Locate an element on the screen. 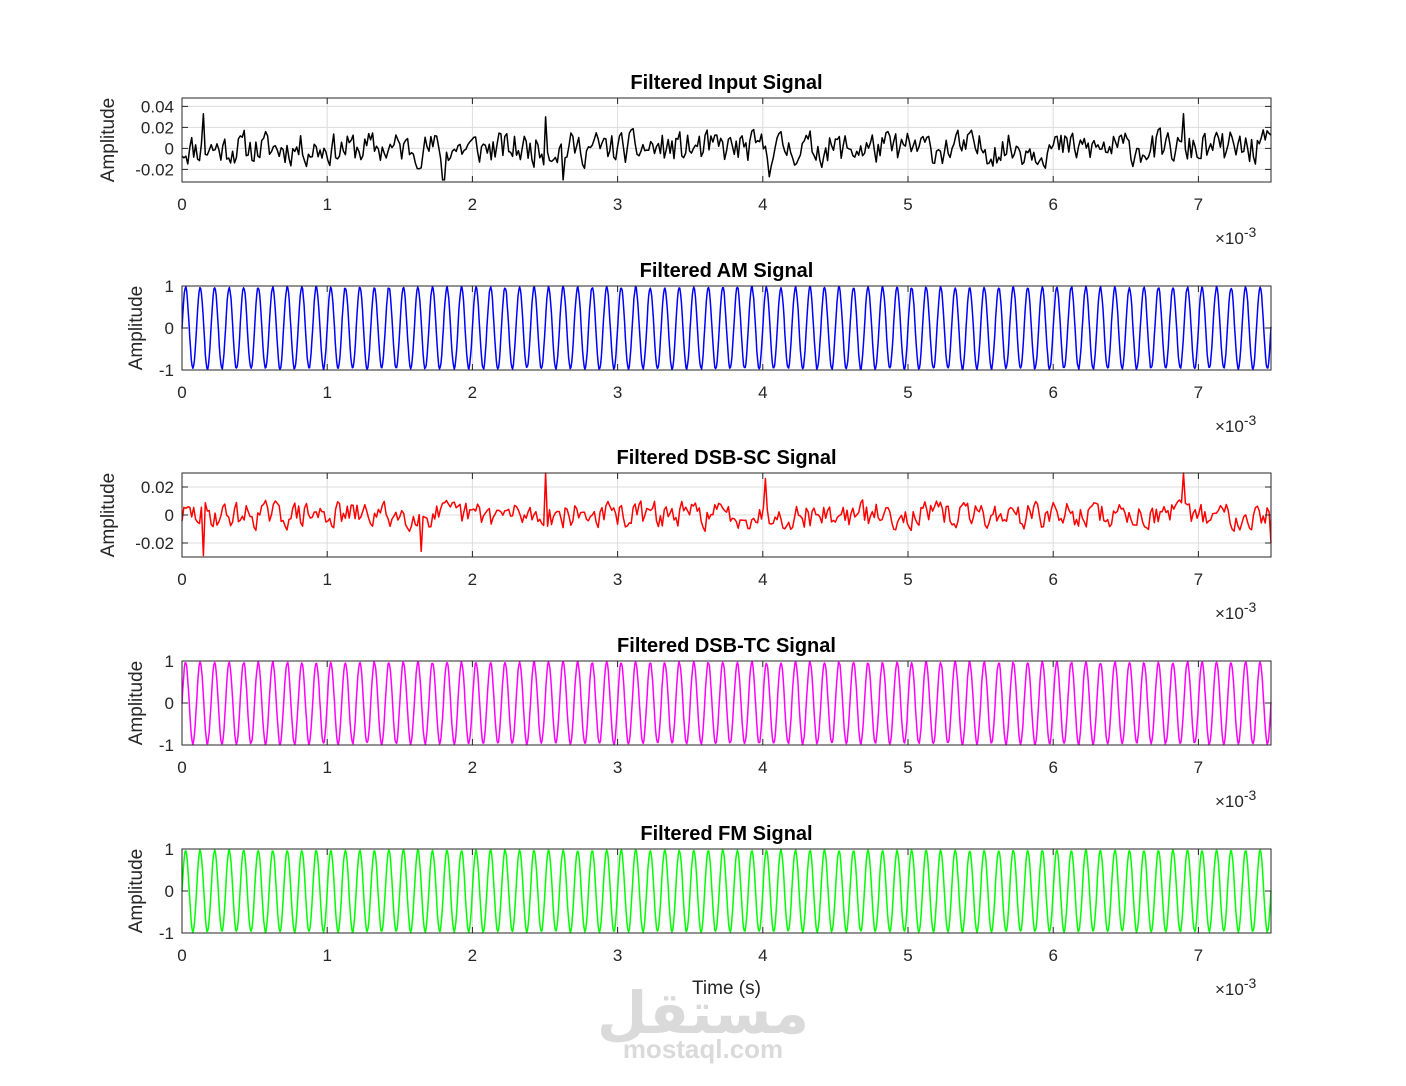  chart-title: Filtered AM Signal is located at coordinates (727, 271).